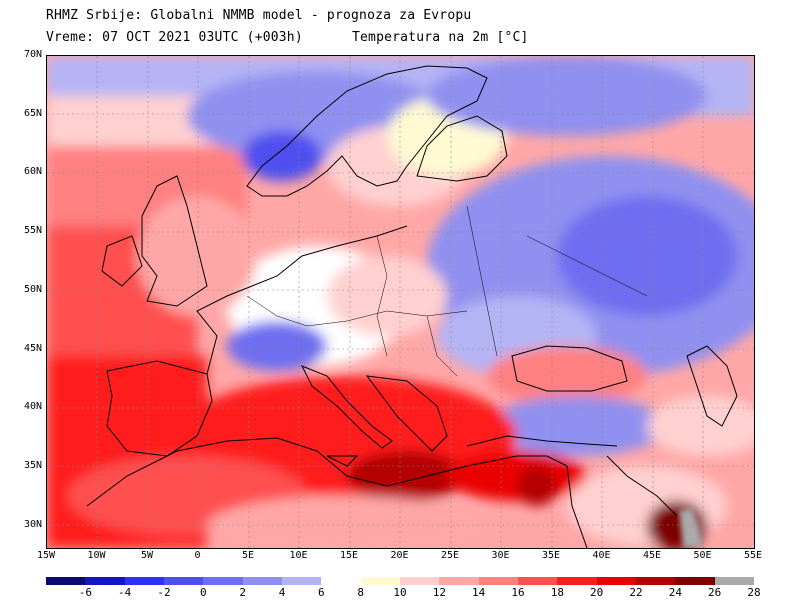  I want to click on longitude-label: 25E, so click(450, 555).